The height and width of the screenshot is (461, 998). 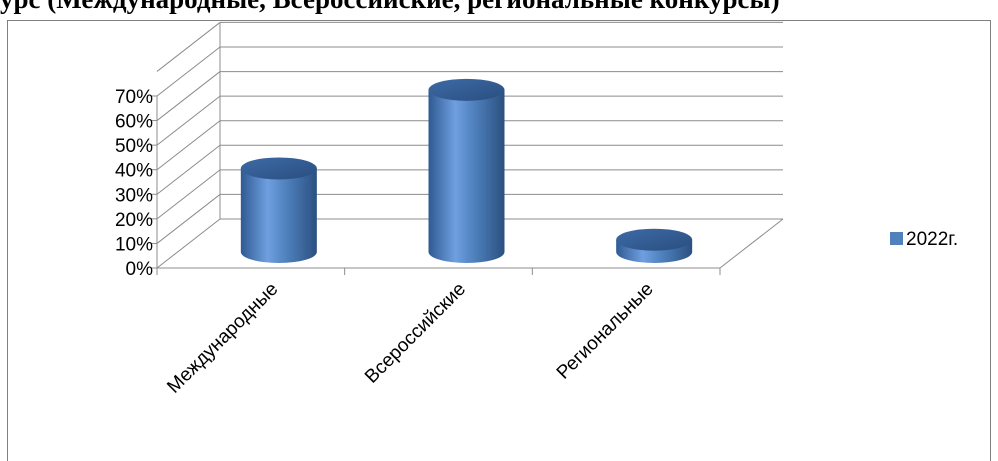 I want to click on x-category-label: Региональные, so click(x=605, y=331).